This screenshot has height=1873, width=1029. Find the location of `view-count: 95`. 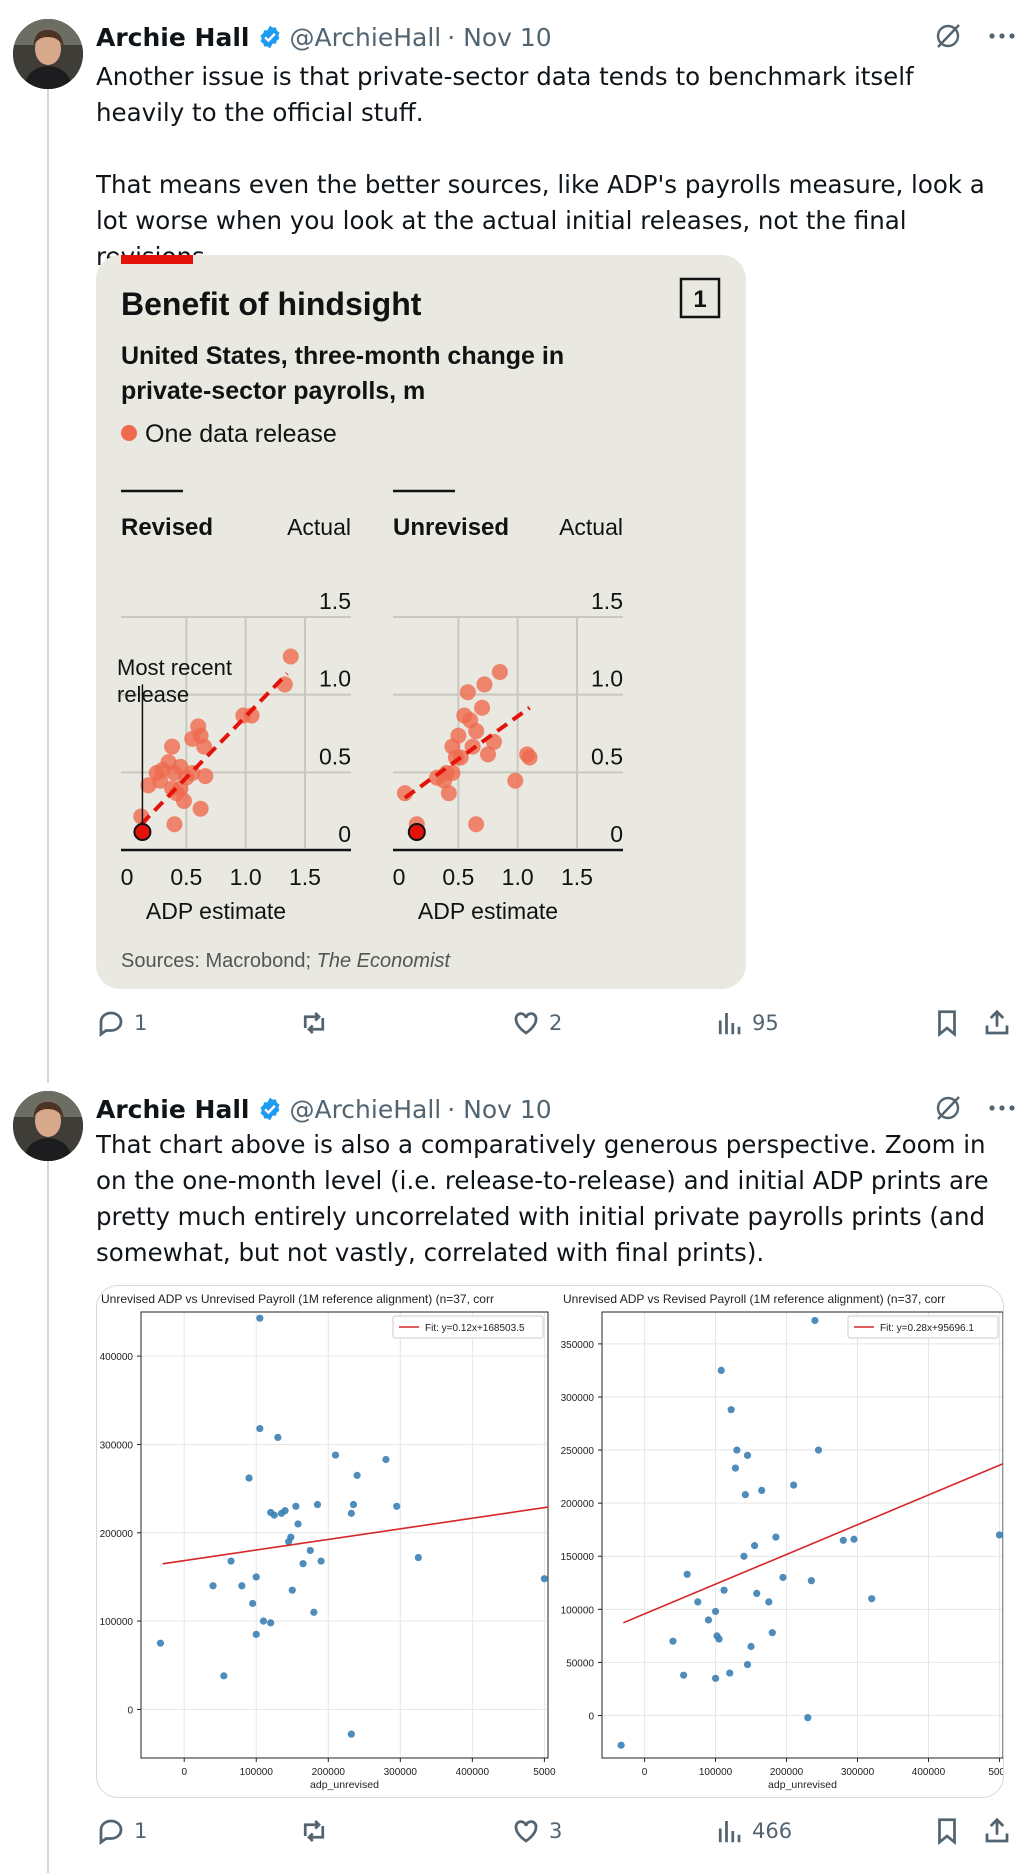

view-count: 95 is located at coordinates (765, 1023).